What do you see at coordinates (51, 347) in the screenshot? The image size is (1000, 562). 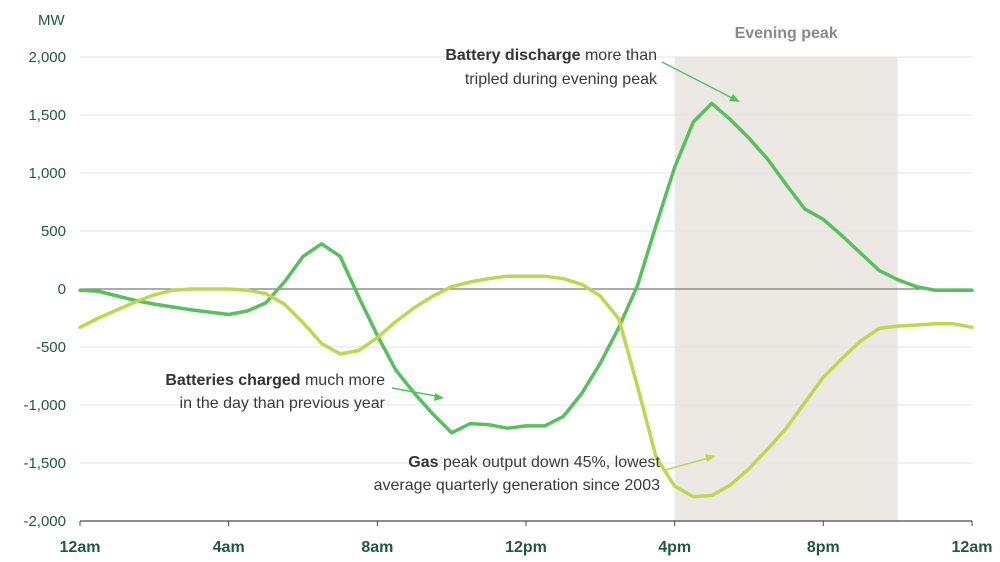 I see `y-tick-label: -500` at bounding box center [51, 347].